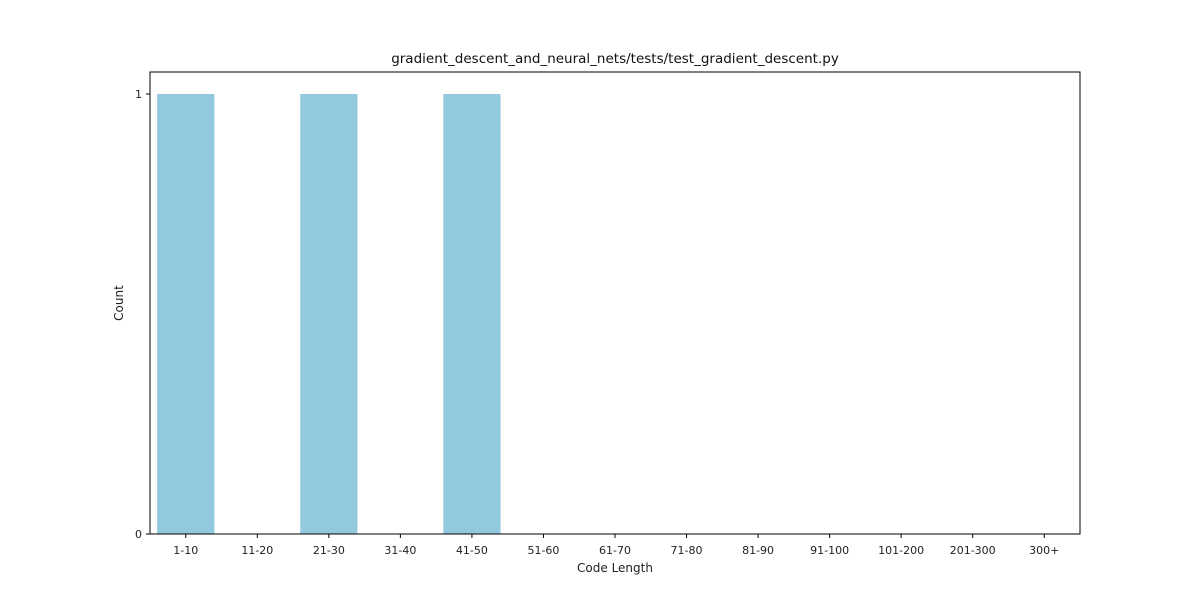 This screenshot has height=600, width=1200. I want to click on x-tick-label: 1-10, so click(185, 550).